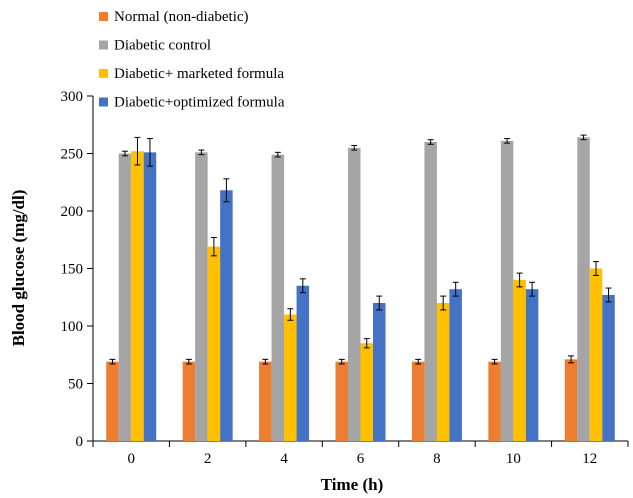  What do you see at coordinates (199, 74) in the screenshot?
I see `legend-label: Diabetic+ marketed formula` at bounding box center [199, 74].